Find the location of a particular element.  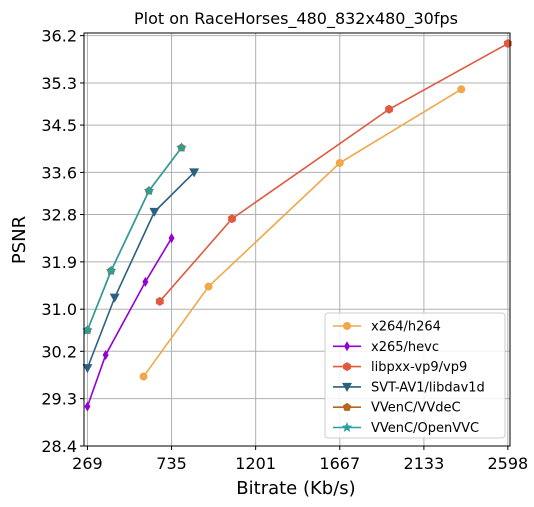

y-tick-label: 29.3 is located at coordinates (59, 399).